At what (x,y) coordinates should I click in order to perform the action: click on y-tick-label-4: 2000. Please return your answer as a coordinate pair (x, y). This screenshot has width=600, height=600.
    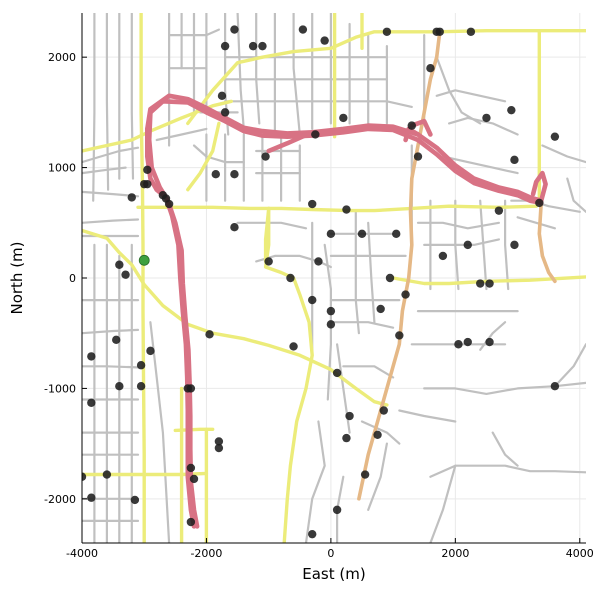
    Looking at the image, I should click on (62, 57).